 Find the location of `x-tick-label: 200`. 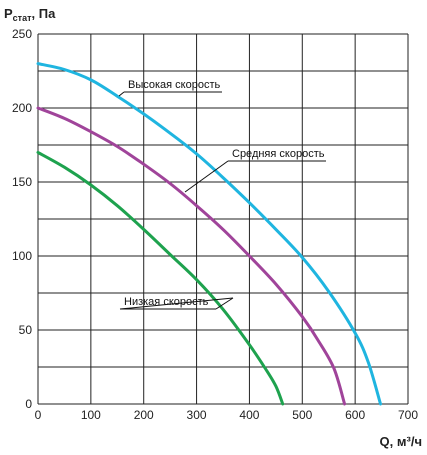

x-tick-label: 200 is located at coordinates (144, 415).